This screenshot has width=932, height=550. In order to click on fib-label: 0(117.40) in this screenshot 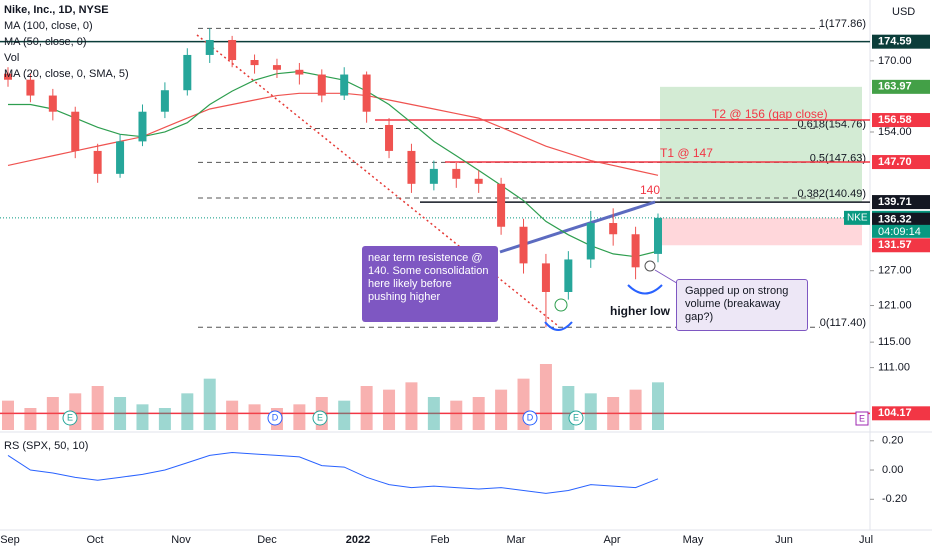, I will do `click(843, 323)`.